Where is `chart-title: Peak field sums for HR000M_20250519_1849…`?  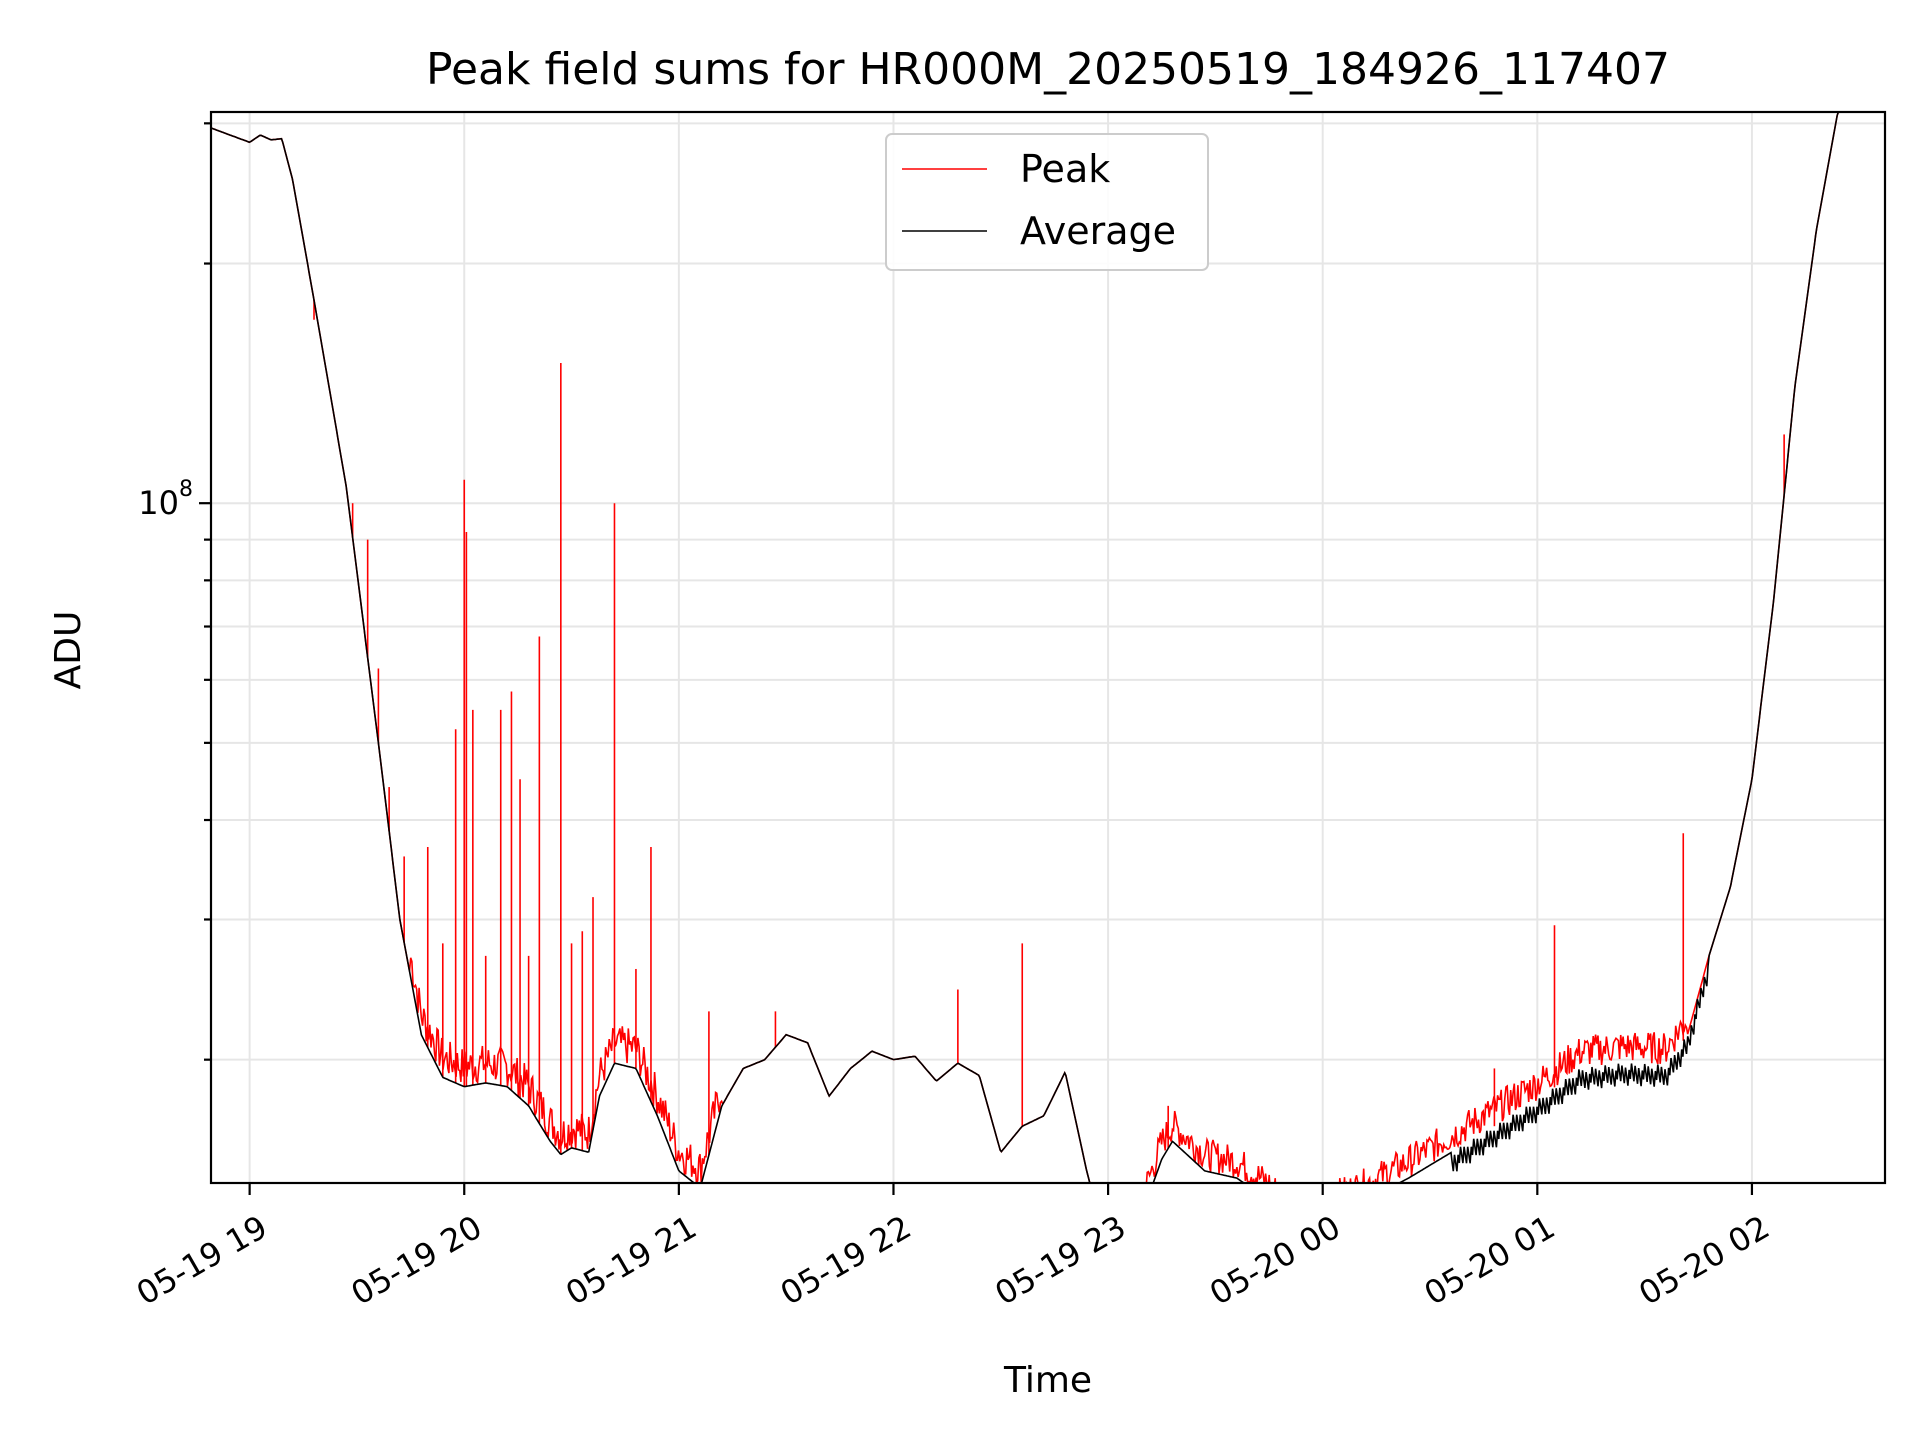
chart-title: Peak field sums for HR000M_20250519_1849… is located at coordinates (1048, 69).